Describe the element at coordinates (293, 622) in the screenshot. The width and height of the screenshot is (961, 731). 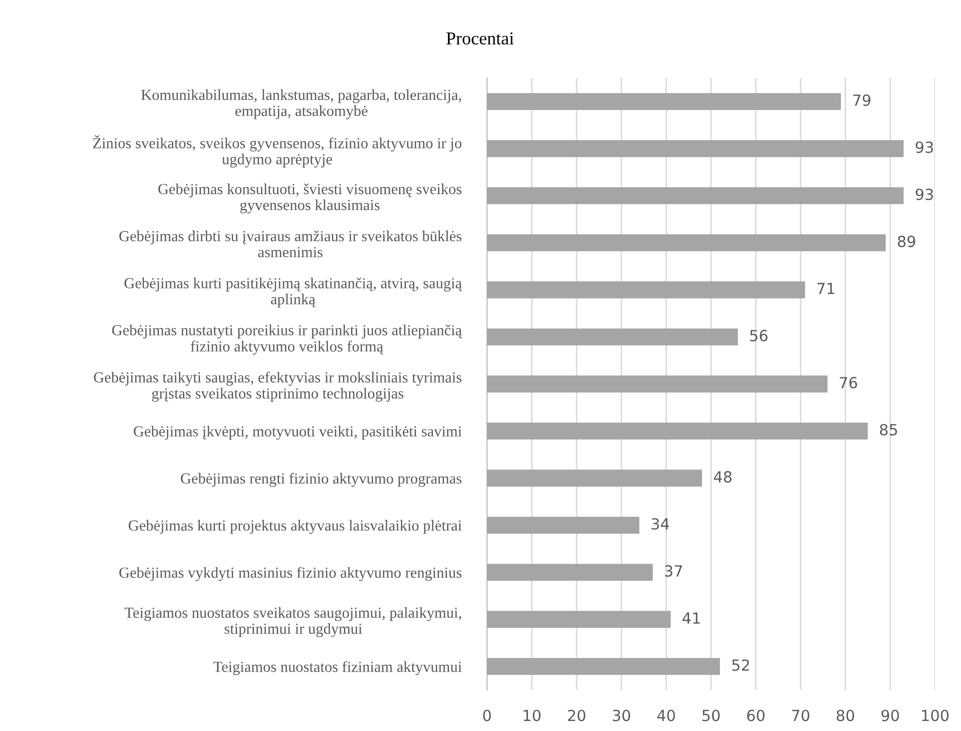
I see `y-tick-label: Teigiamos nuostatos sveikatos saugojimui, palaikymui, stiprinimui ir ugdymui` at that location.